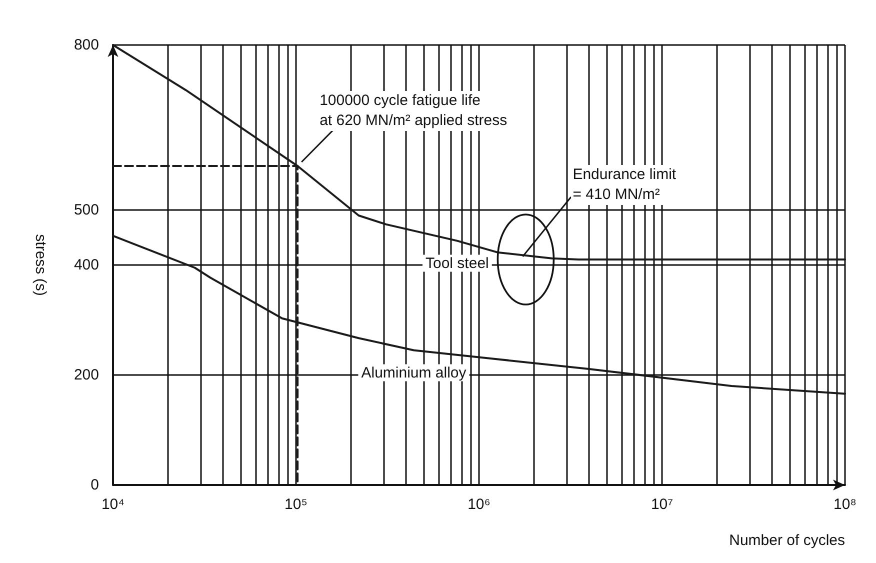  What do you see at coordinates (86, 210) in the screenshot?
I see `y-tick-label: 500` at bounding box center [86, 210].